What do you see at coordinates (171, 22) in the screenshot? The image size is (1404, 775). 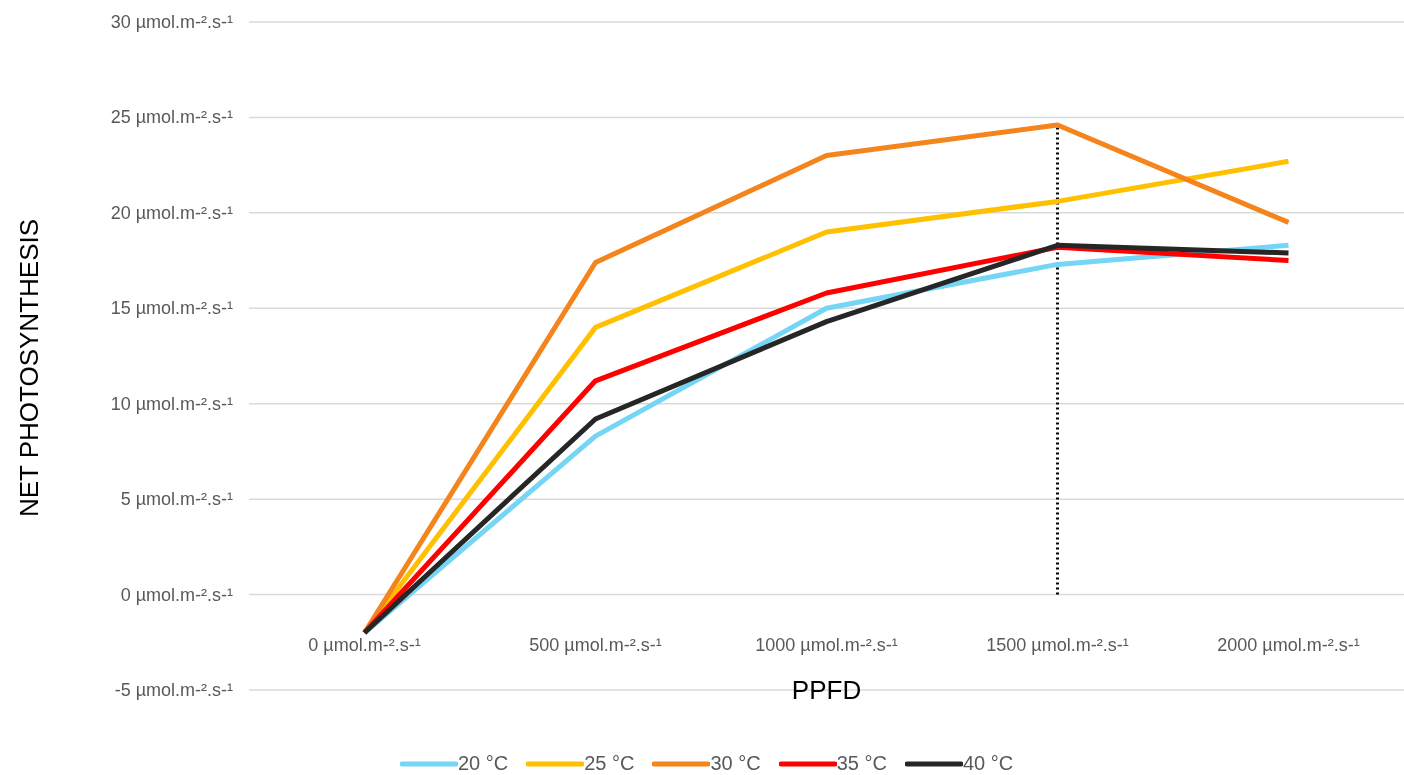 I see `y-tick-label: 30 µmol.m-².s-¹` at bounding box center [171, 22].